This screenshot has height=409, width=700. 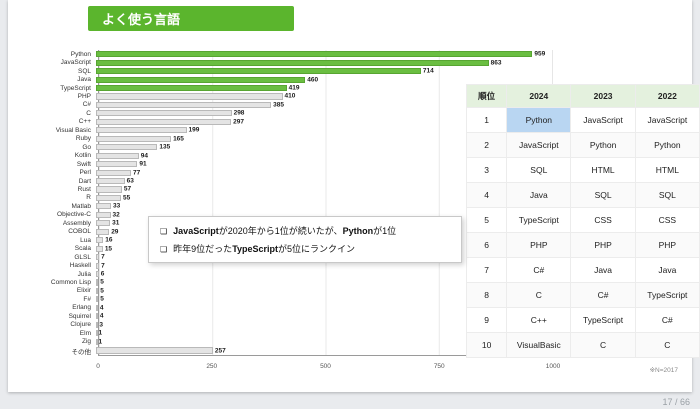 What do you see at coordinates (302, 79) in the screenshot?
I see `bar-row: Java 460` at bounding box center [302, 79].